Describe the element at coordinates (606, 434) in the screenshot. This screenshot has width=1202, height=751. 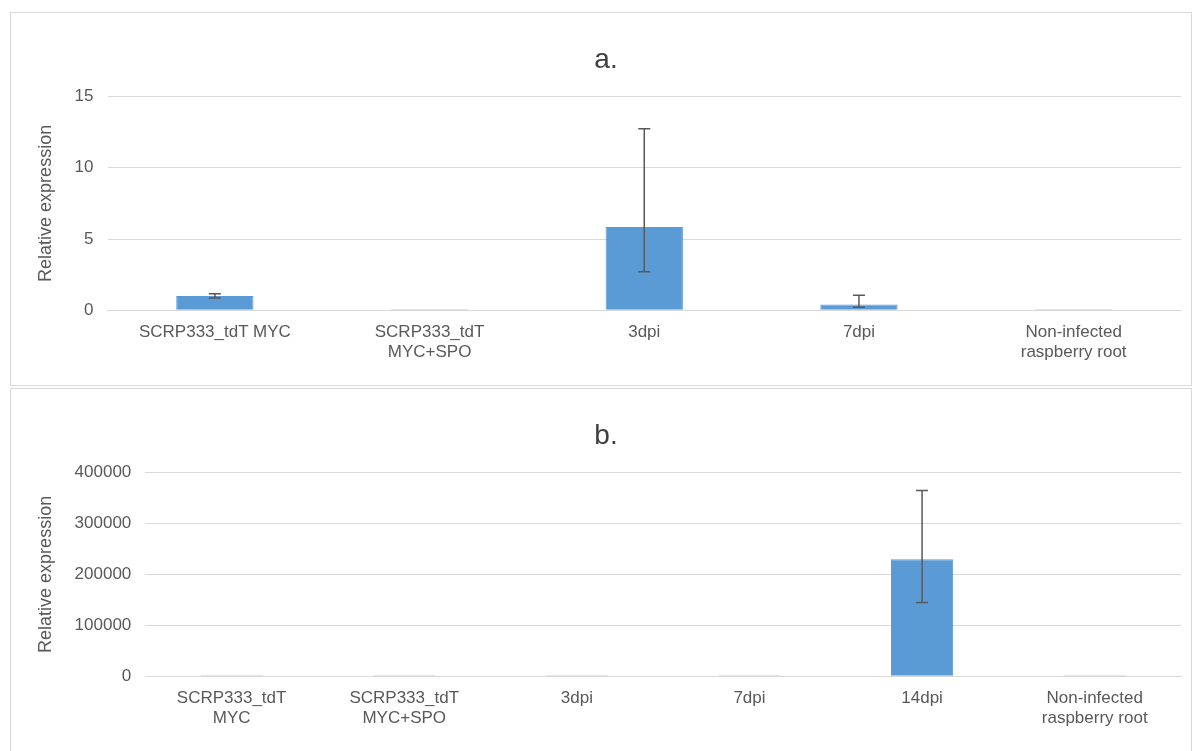
I see `chart-title: b.` at that location.